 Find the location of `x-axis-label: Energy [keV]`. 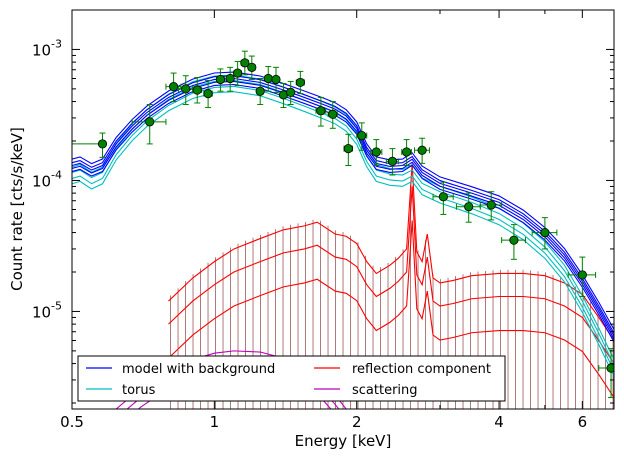

x-axis-label: Energy [keV] is located at coordinates (343, 441).